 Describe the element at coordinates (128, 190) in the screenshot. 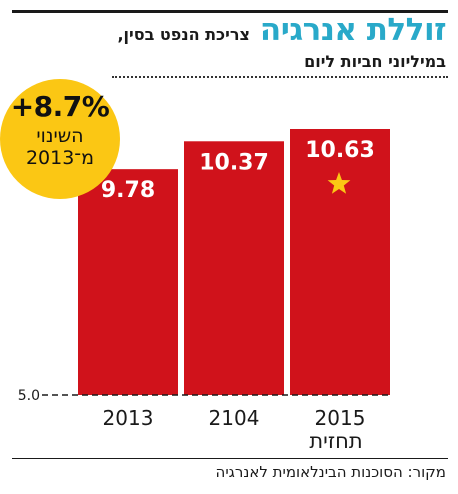

I see `bar-value-label: 9.78` at that location.